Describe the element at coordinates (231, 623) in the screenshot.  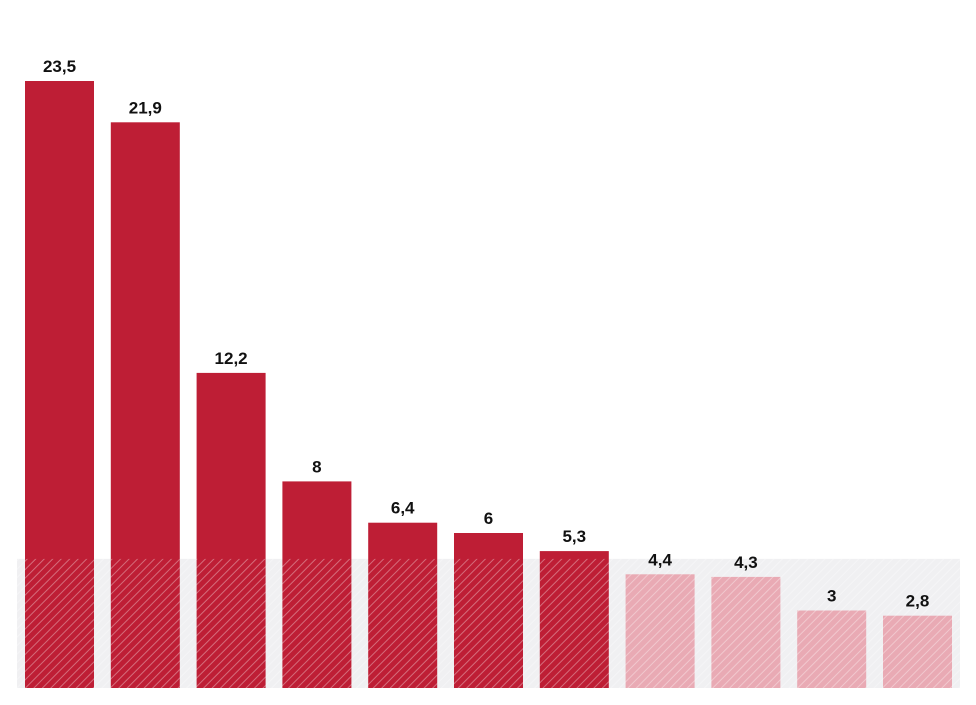
I see `bar-3-hatch` at that location.